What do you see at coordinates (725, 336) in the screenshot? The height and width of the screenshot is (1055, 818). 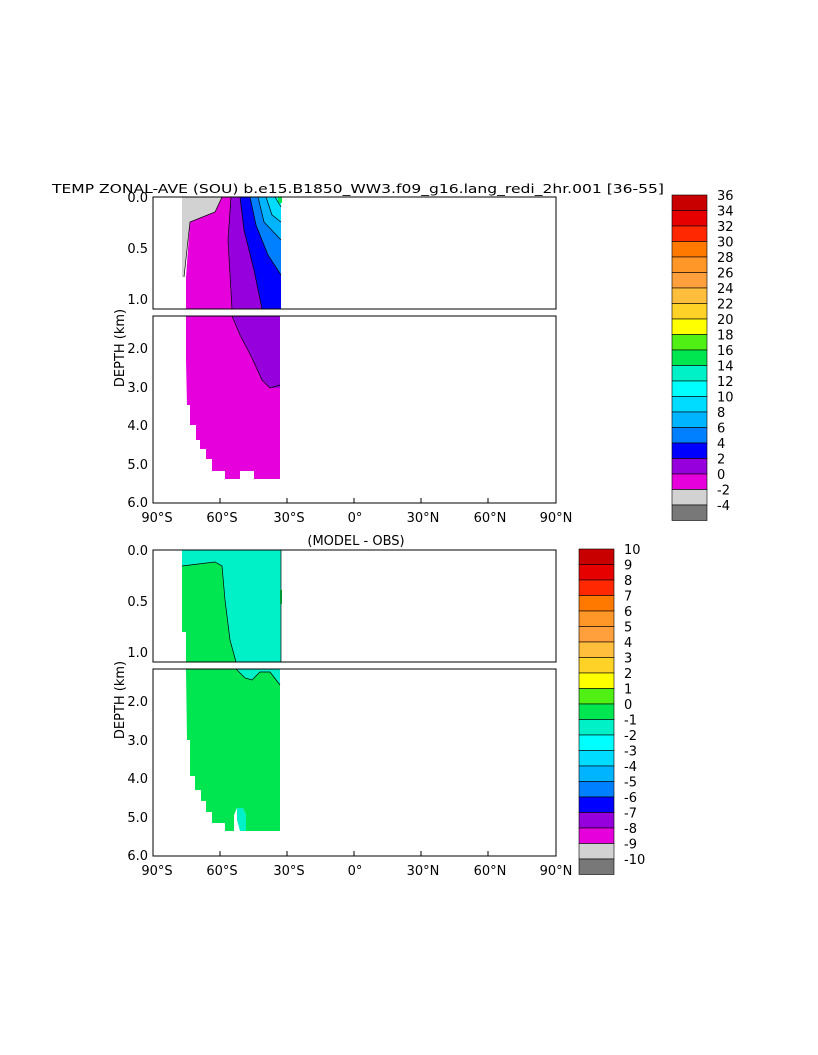 I see `colorbar-label: 18` at bounding box center [725, 336].